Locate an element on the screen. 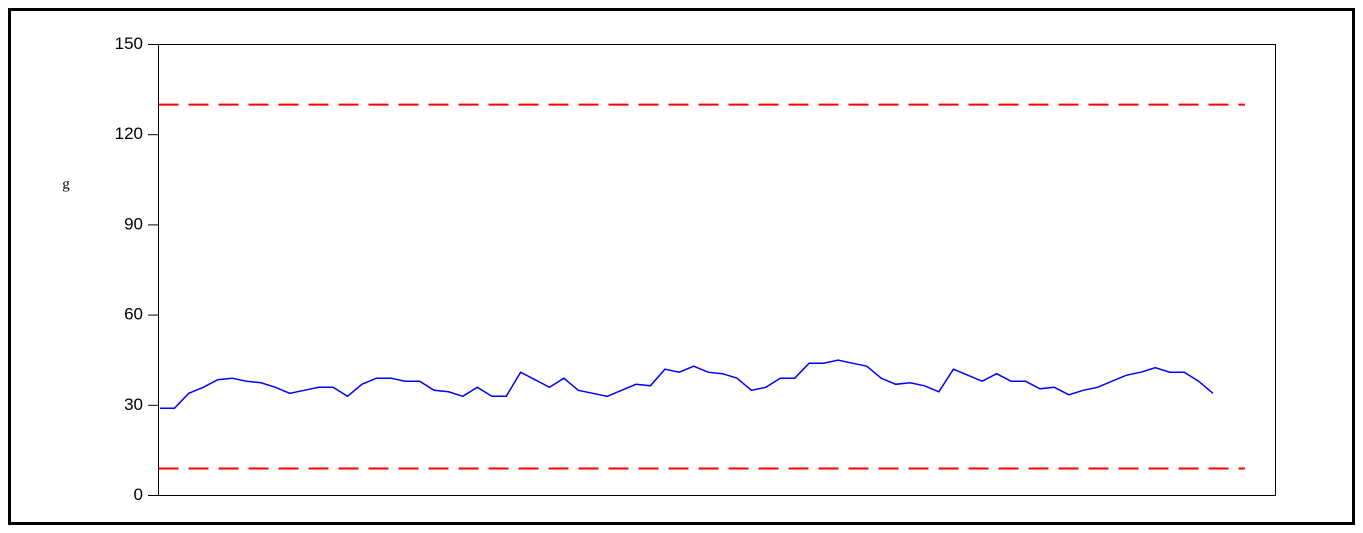  y-tick-label: 60 is located at coordinates (133, 314).